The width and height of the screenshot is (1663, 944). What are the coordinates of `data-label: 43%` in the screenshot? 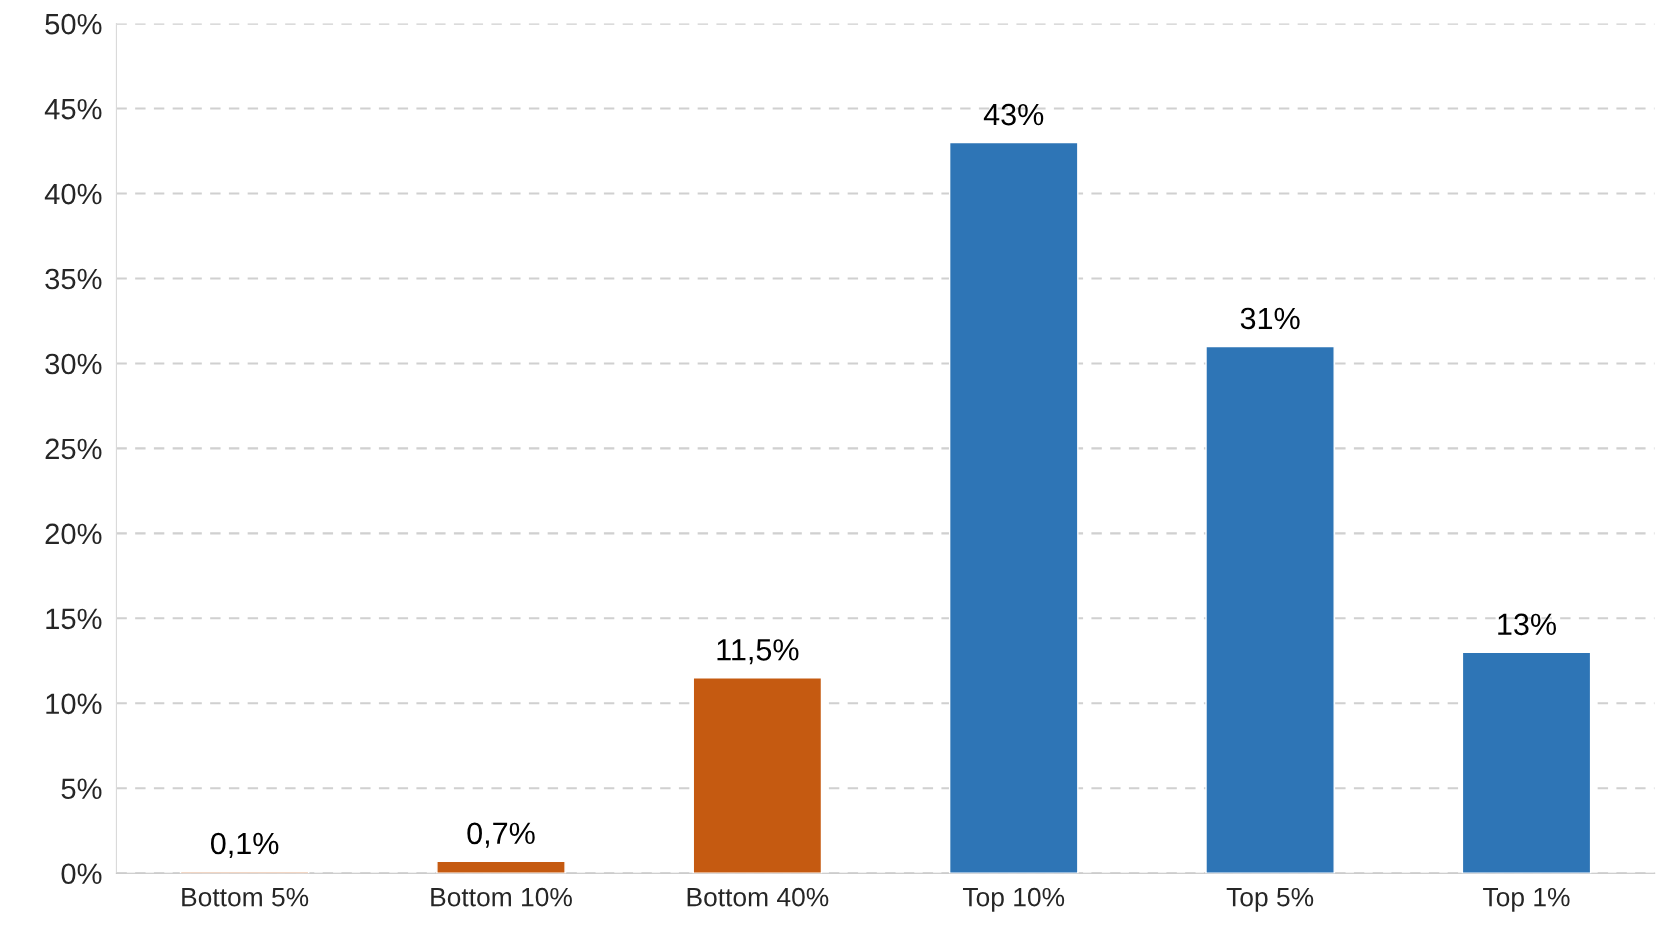 It's located at (1013, 114).